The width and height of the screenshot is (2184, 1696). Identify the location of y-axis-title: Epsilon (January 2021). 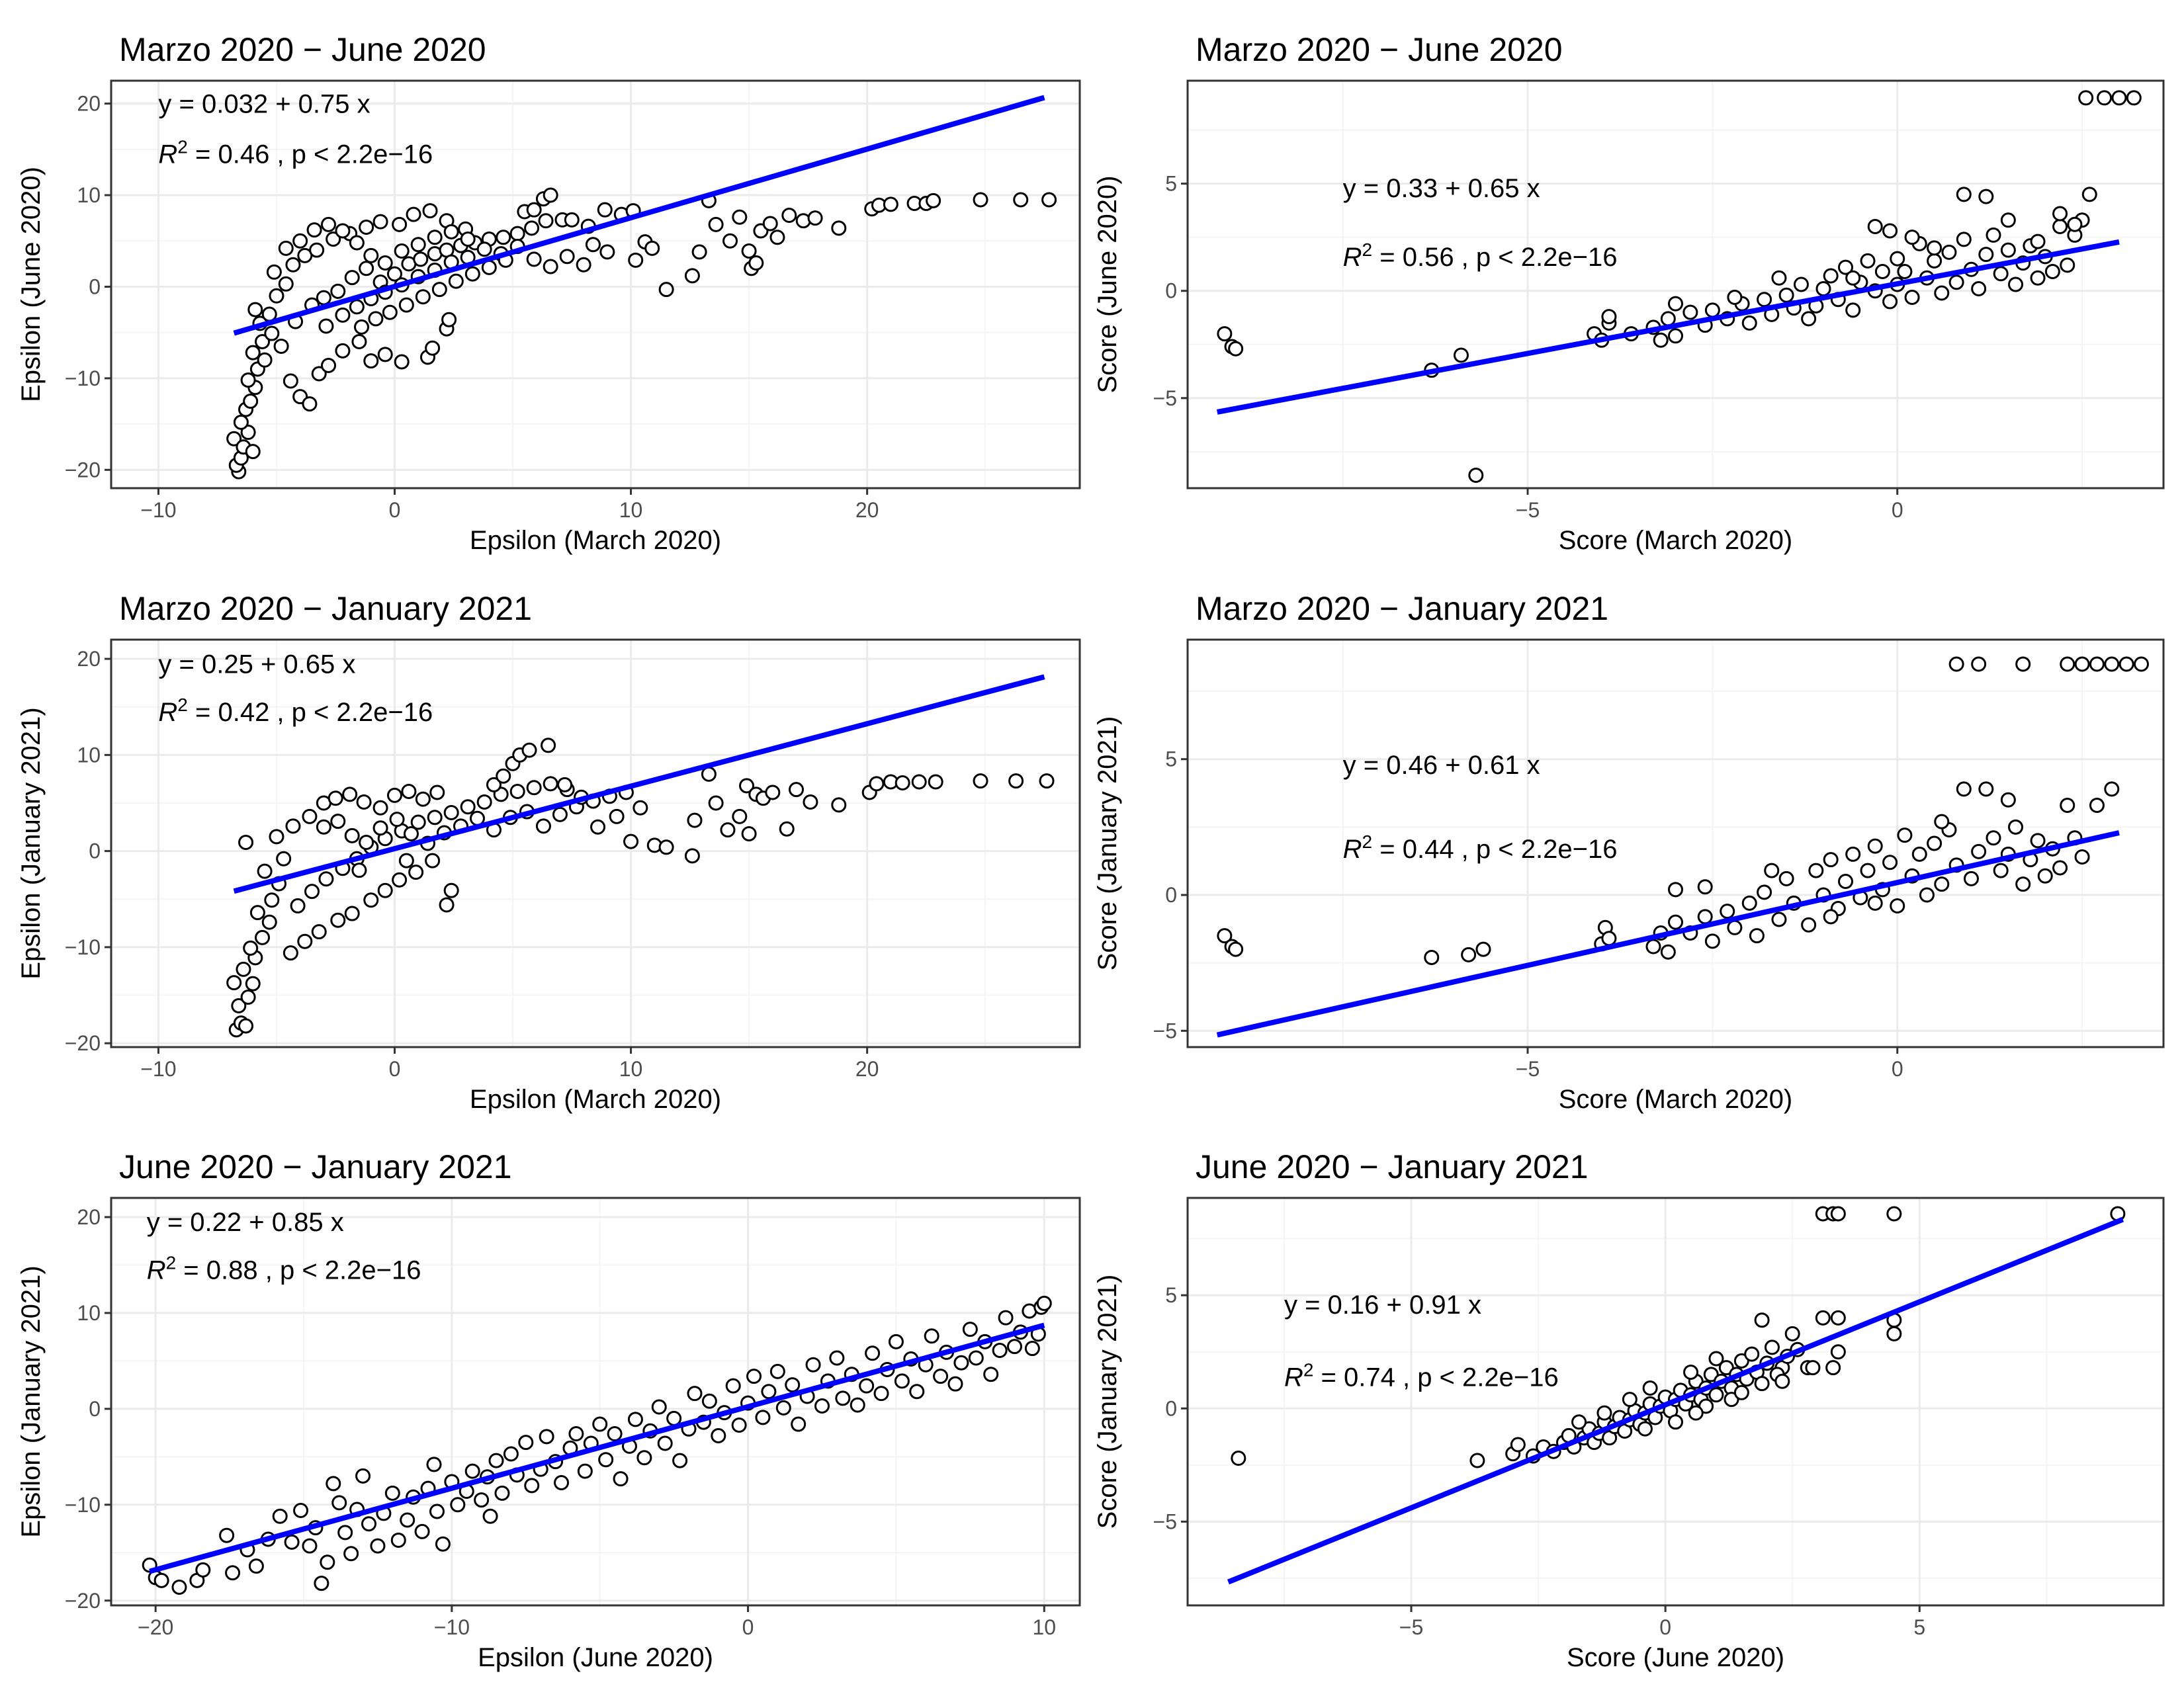
(31, 1401).